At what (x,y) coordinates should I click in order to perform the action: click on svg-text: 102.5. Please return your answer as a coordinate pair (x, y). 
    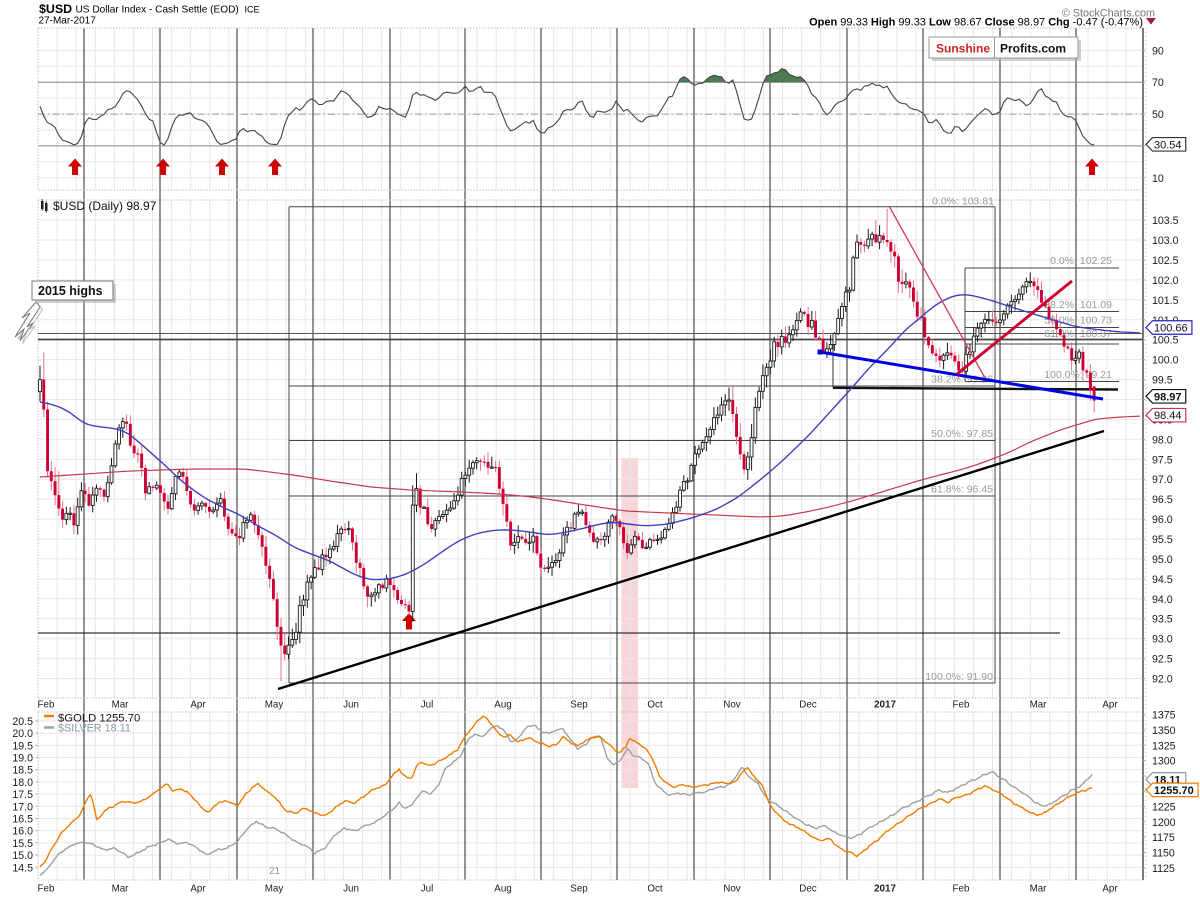
    Looking at the image, I should click on (1165, 261).